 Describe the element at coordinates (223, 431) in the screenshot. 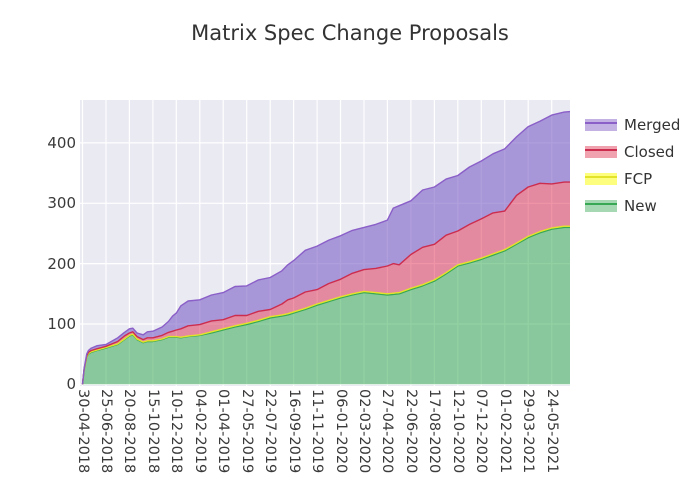

I see `x-tick-label: 01-04-2019` at that location.